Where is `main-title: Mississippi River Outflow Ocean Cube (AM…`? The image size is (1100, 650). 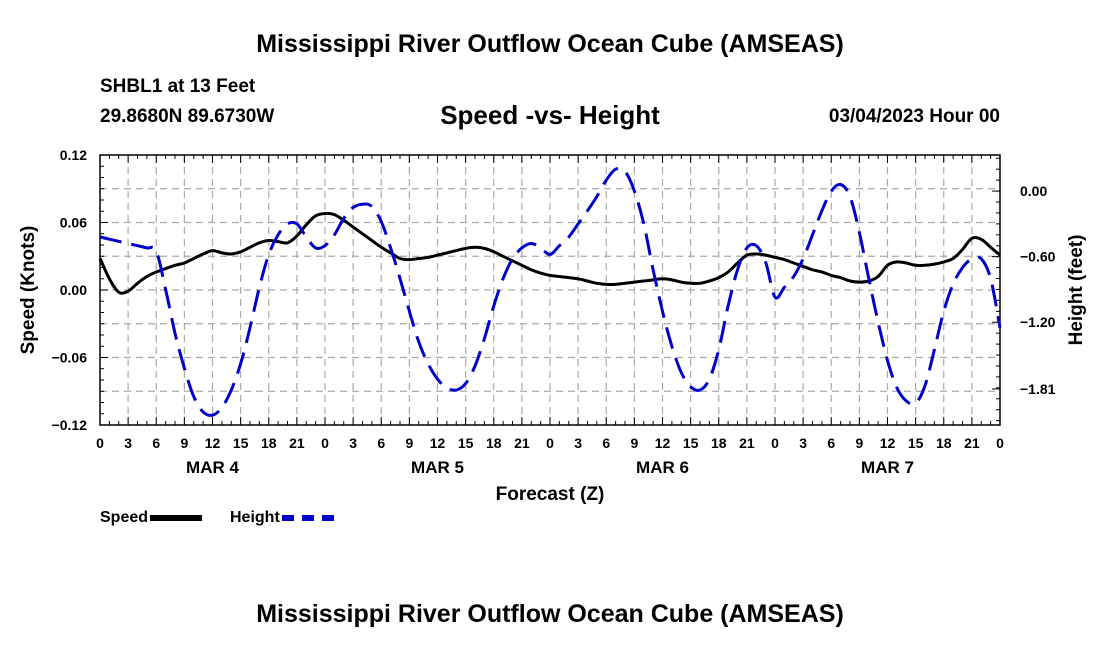 main-title: Mississippi River Outflow Ocean Cube (AM… is located at coordinates (550, 44).